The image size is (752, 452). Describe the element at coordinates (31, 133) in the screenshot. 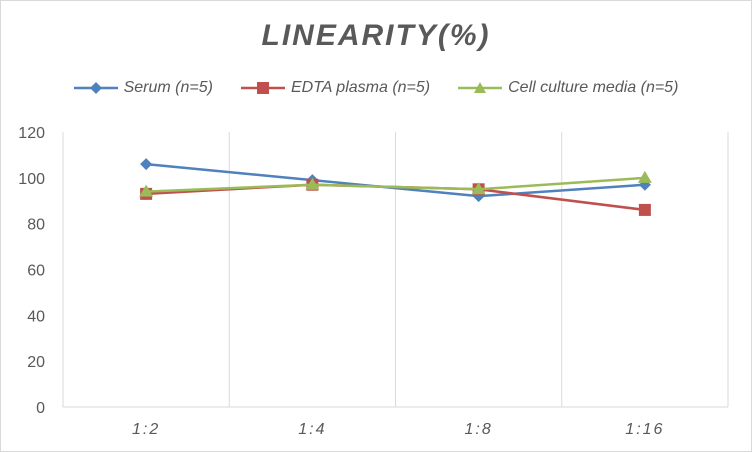

I see `y-tick-label: 120` at that location.